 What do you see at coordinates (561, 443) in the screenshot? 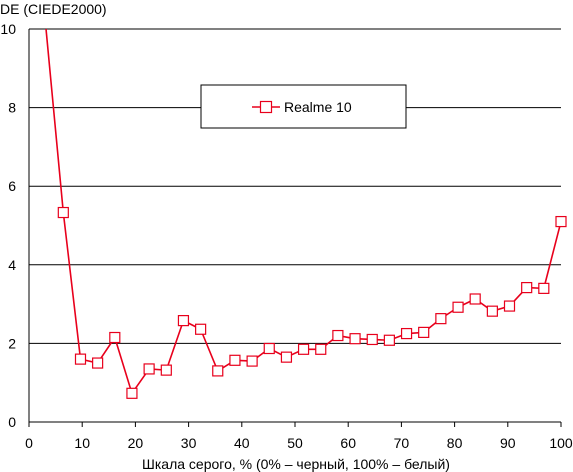
I see `x-tick-label-100: 100` at bounding box center [561, 443].